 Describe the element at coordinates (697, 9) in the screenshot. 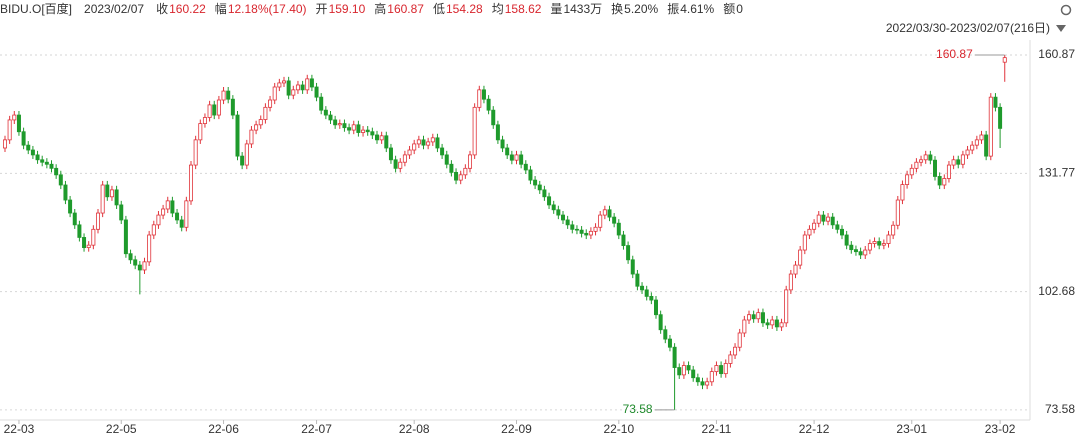

I see `field-value: 4.61%` at that location.